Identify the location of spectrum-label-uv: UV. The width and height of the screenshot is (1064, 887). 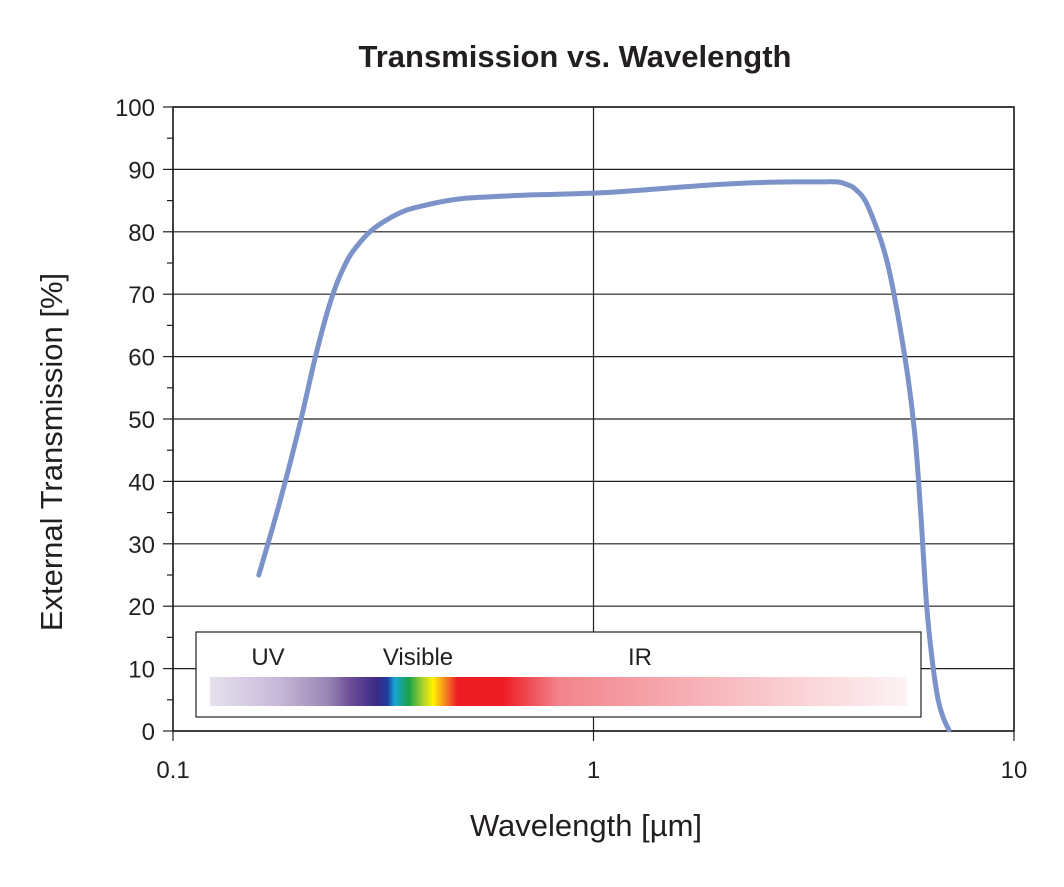
(267, 657).